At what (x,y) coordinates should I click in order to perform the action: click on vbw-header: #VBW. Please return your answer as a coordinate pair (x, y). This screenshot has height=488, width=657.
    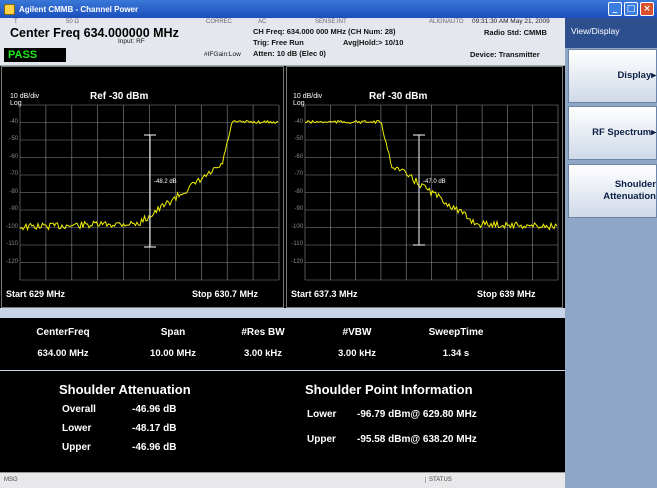
    Looking at the image, I should click on (357, 332).